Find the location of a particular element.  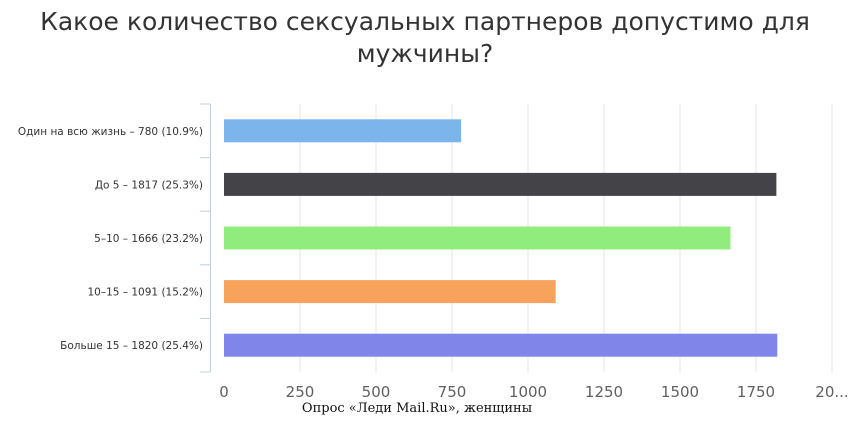

category-label: До 5 – 1817 (25.3%) is located at coordinates (149, 185).